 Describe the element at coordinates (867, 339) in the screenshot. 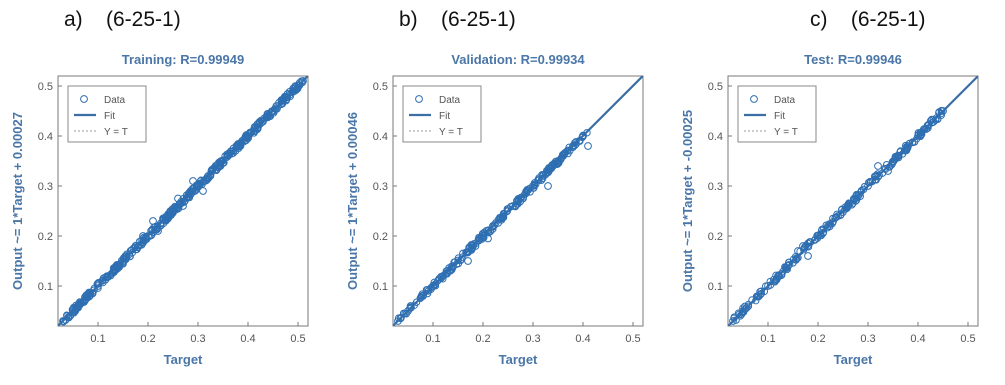

I see `x-tick-label: 0.3` at that location.